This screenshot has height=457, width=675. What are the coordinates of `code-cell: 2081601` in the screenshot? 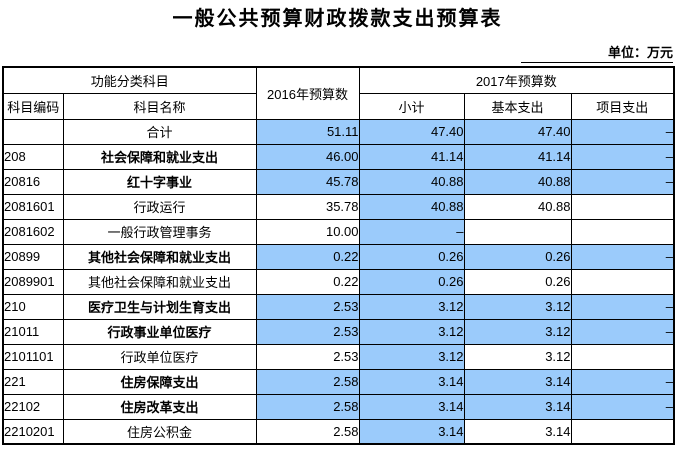 It's located at (33, 206).